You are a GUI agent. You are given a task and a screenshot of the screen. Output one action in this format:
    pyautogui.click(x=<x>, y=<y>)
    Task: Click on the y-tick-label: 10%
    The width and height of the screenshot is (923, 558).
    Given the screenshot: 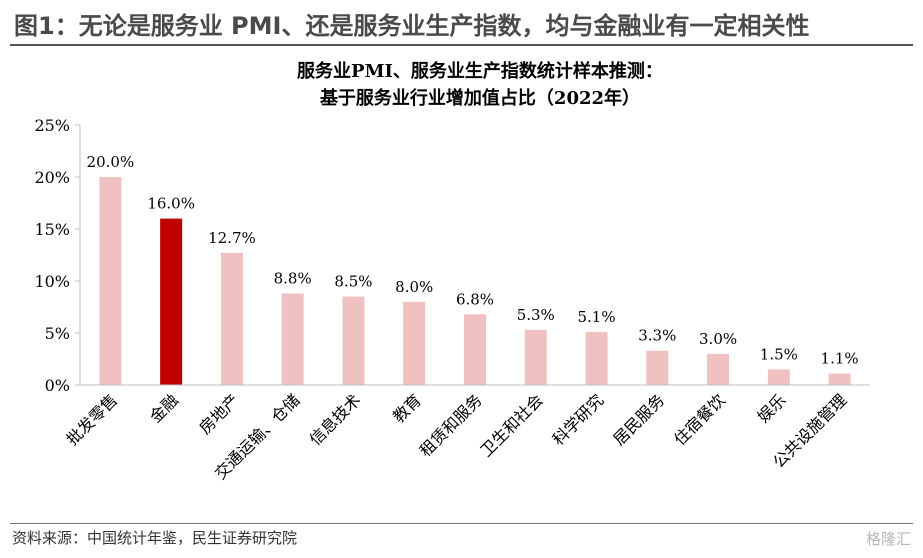 What is the action you would take?
    pyautogui.click(x=52, y=281)
    